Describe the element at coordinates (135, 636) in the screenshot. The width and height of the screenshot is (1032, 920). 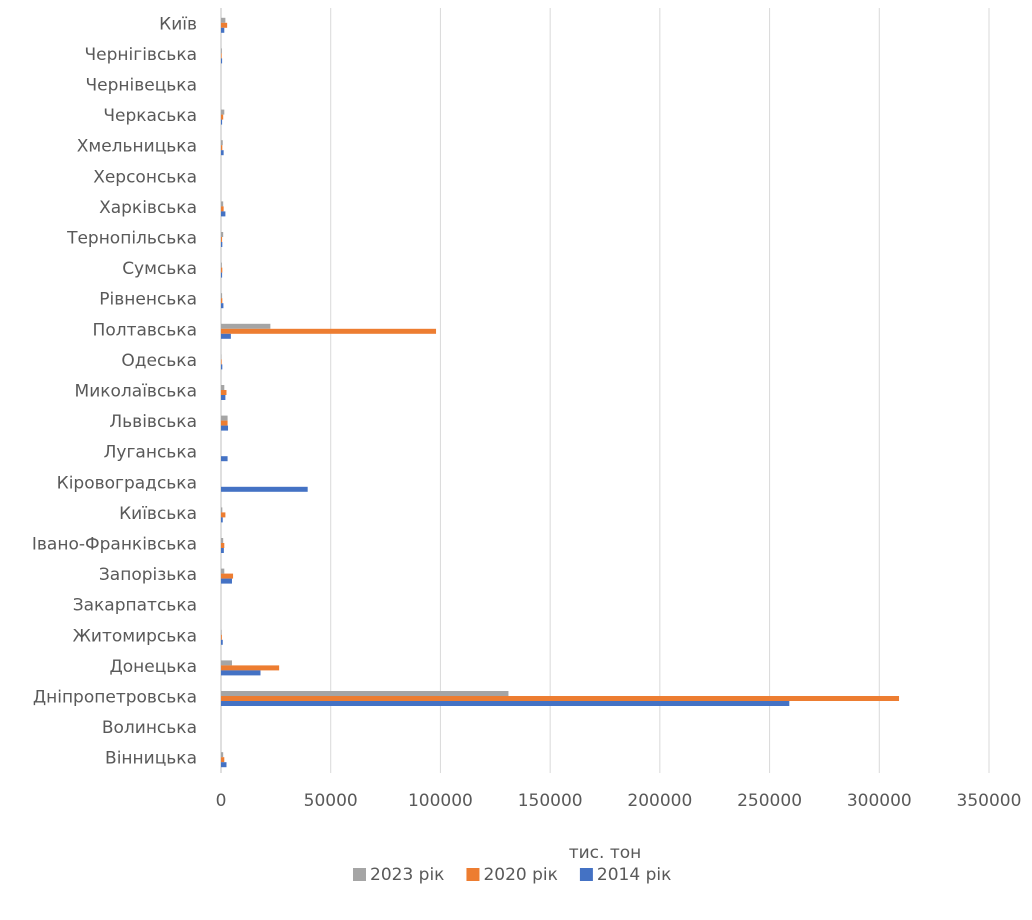
I see `category-label: Житомирська` at that location.